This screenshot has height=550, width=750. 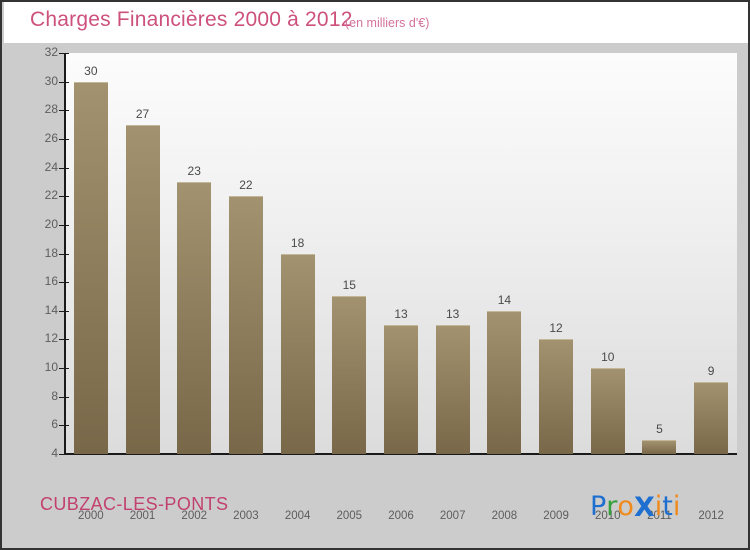 What do you see at coordinates (659, 287) in the screenshot?
I see `bar-group: 5 2011` at bounding box center [659, 287].